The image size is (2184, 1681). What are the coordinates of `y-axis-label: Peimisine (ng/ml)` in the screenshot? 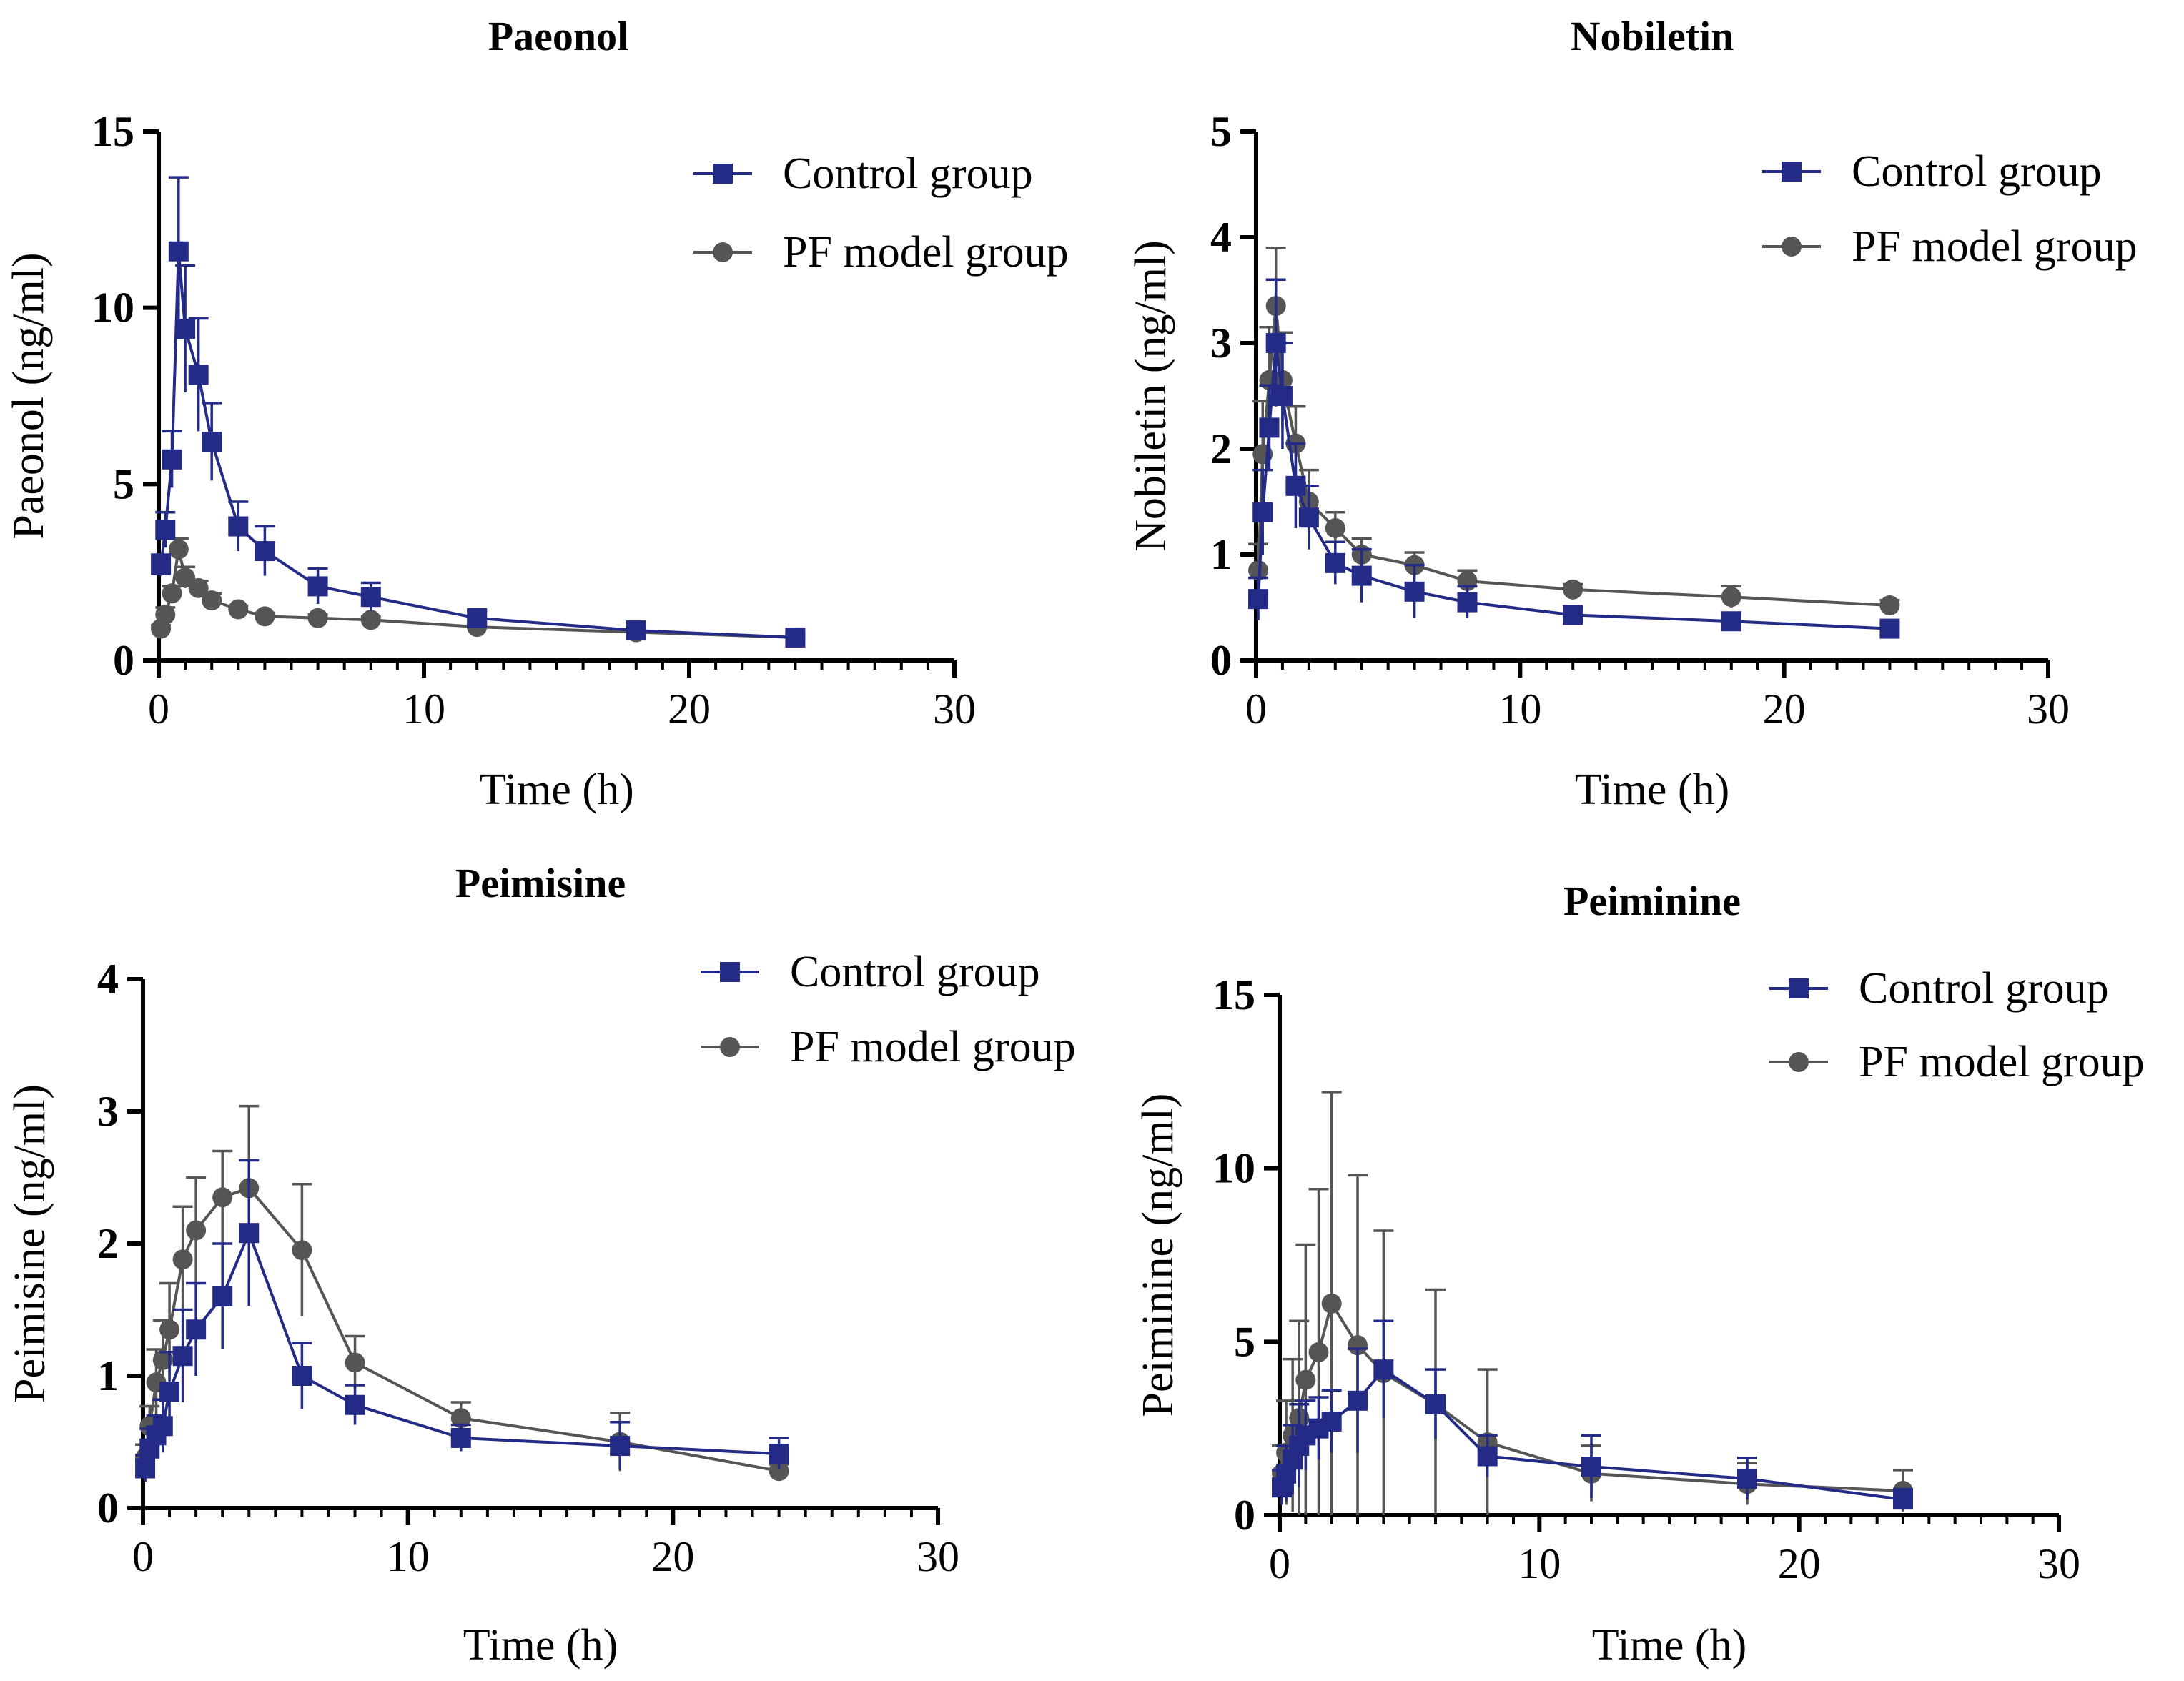 It's located at (30, 1243).